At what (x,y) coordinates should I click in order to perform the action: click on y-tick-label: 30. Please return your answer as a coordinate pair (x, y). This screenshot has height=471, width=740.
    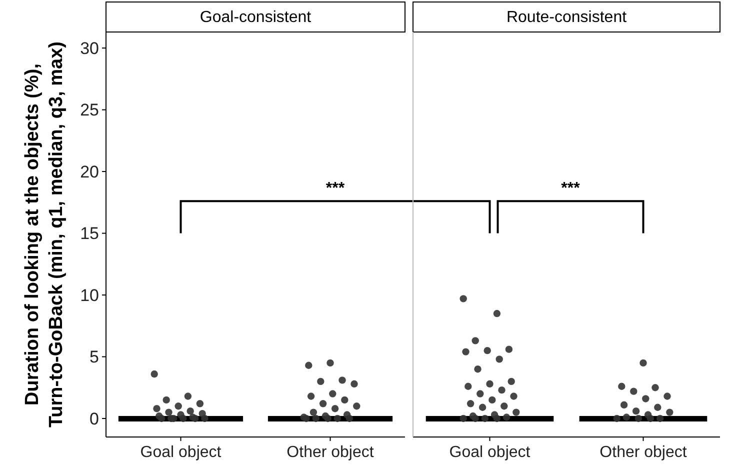
    Looking at the image, I should click on (89, 48).